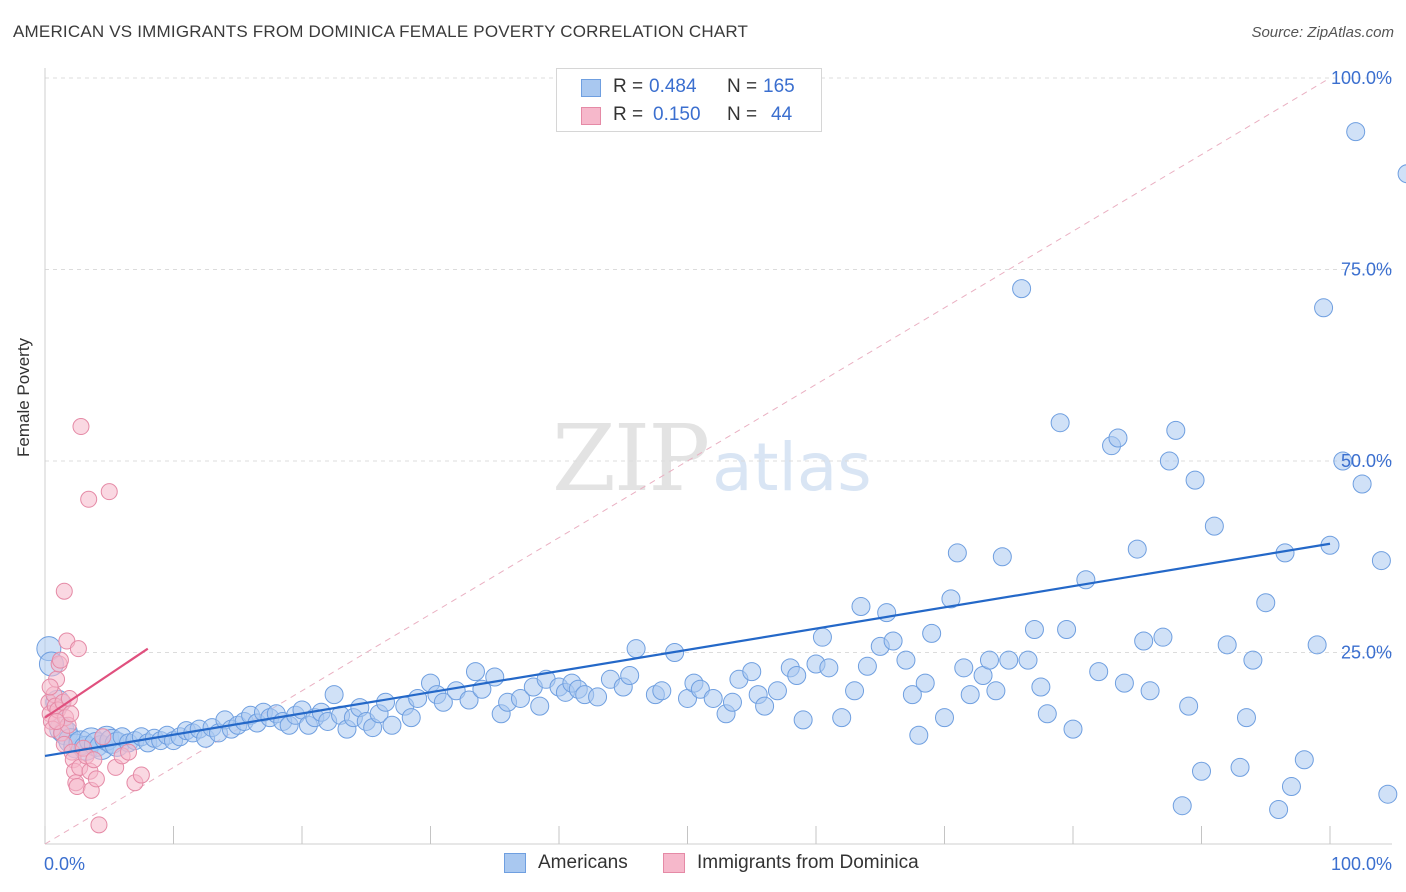 The width and height of the screenshot is (1406, 892). Describe the element at coordinates (742, 114) in the screenshot. I see `legend-n-label: N =` at that location.